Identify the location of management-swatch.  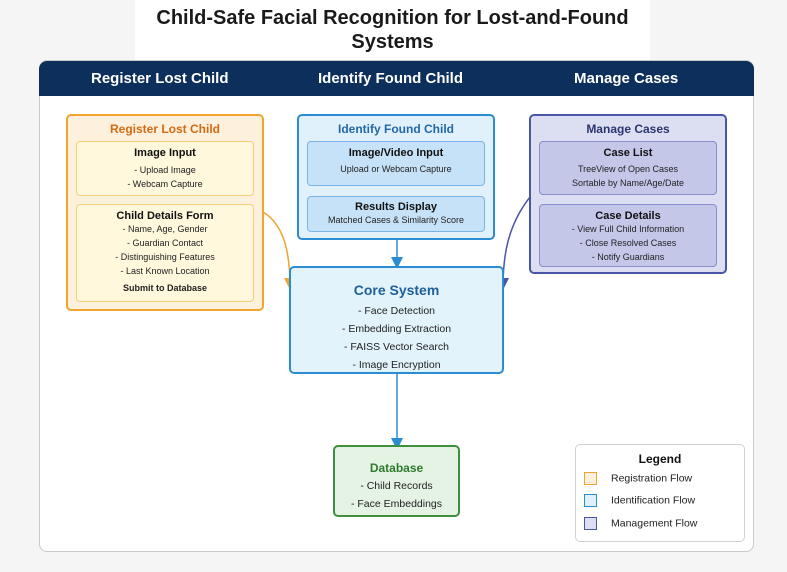
(590, 523).